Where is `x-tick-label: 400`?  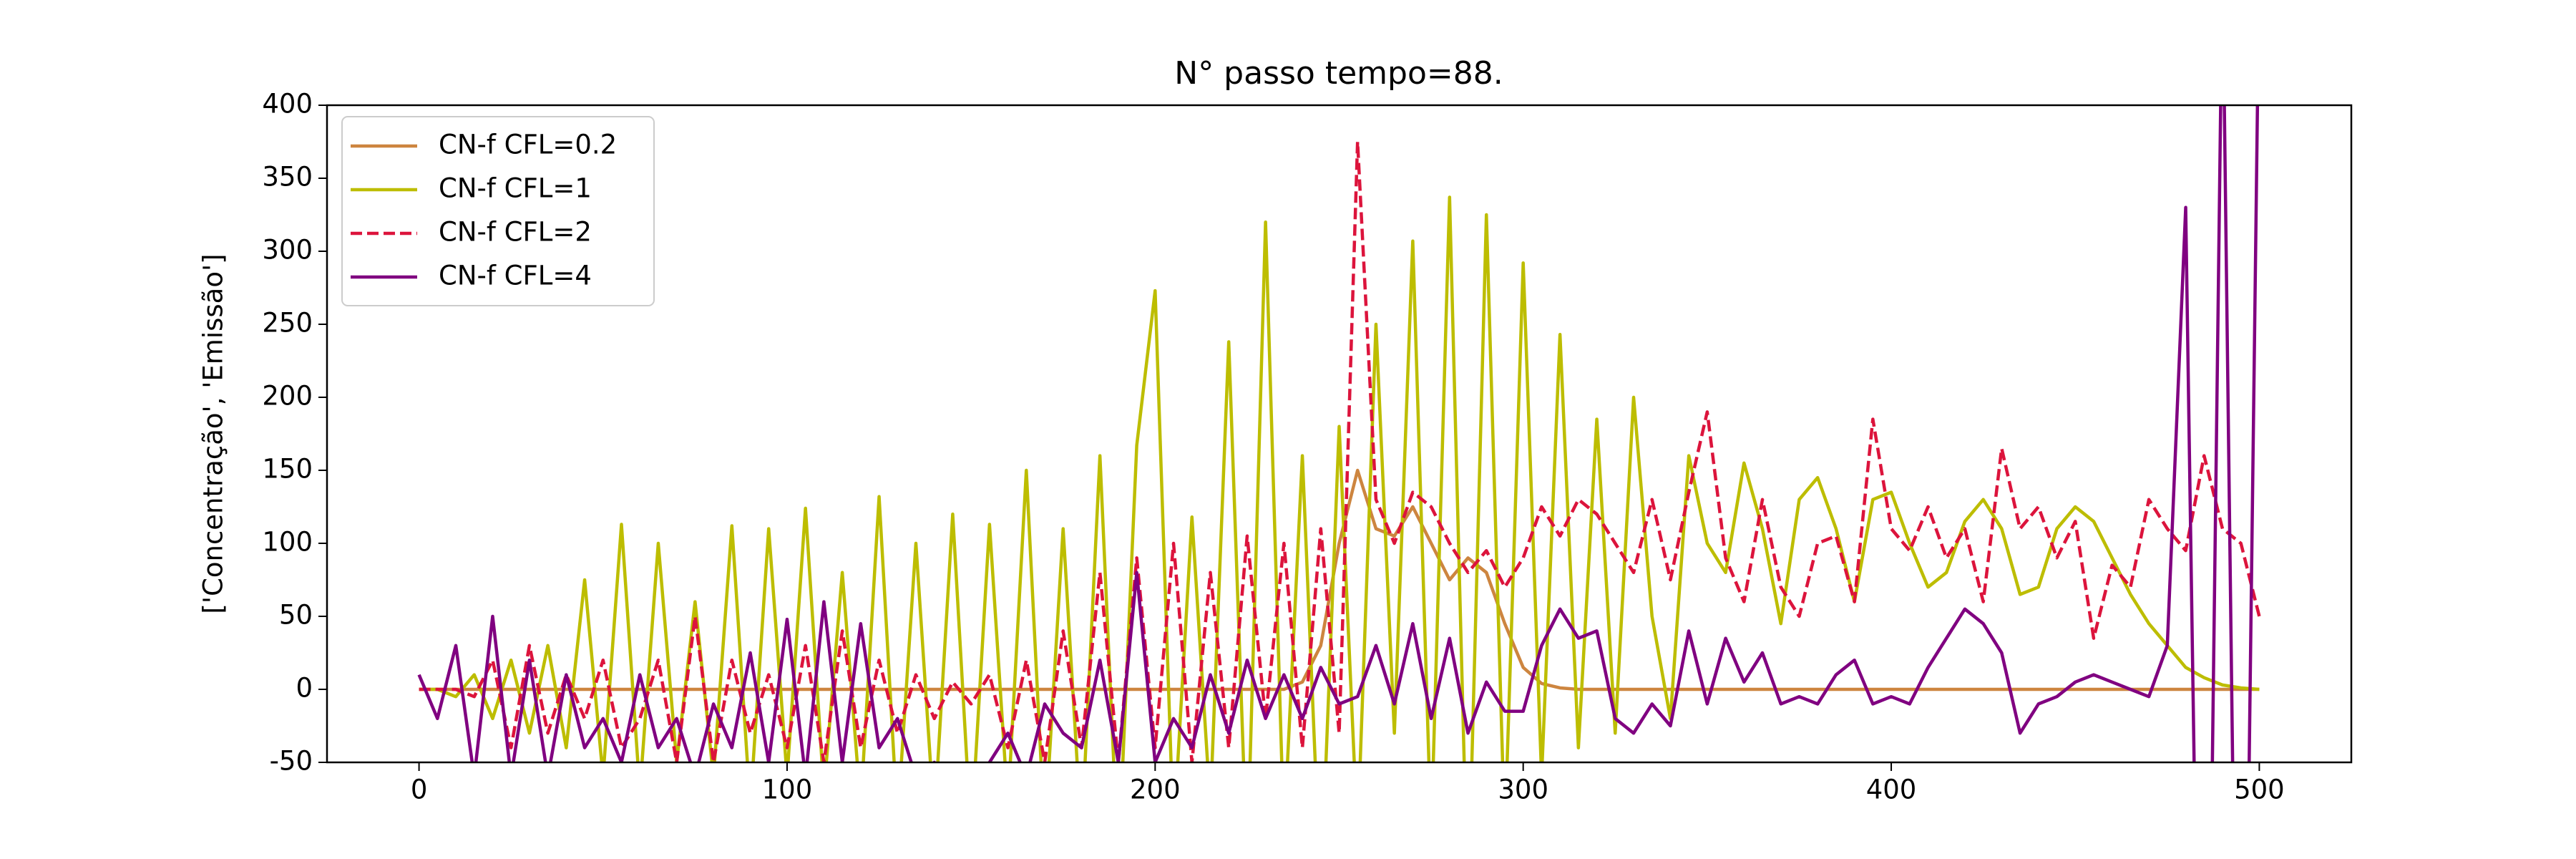 x-tick-label: 400 is located at coordinates (1891, 790).